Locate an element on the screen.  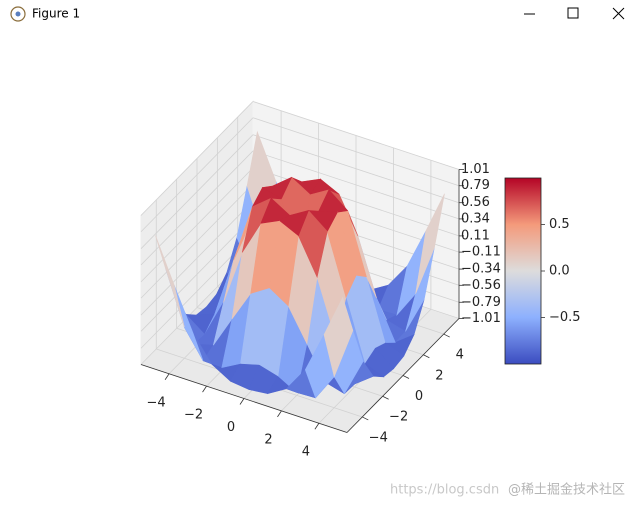
z-tick-label: 0.34 is located at coordinates (475, 218).